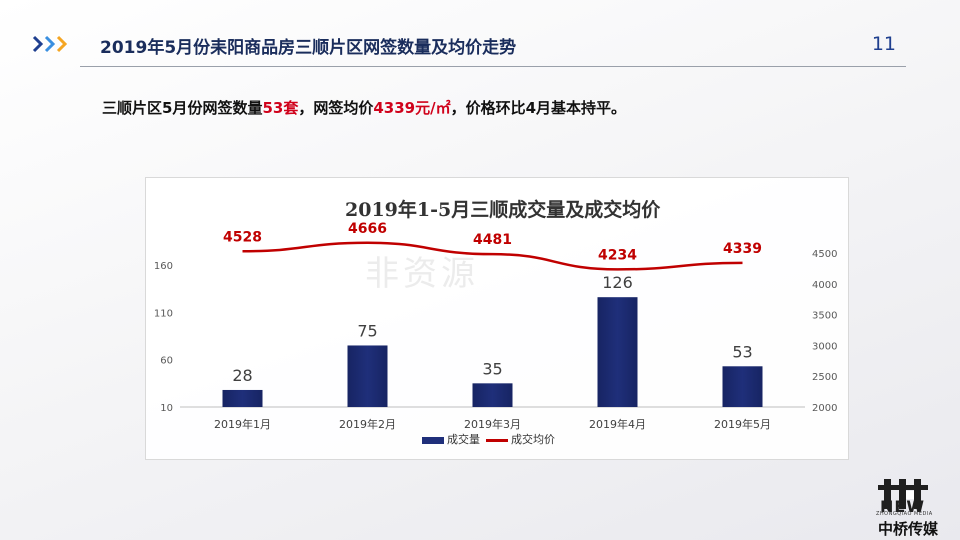 This screenshot has height=540, width=960. What do you see at coordinates (367, 229) in the screenshot?
I see `line-data-label: 4666` at bounding box center [367, 229].